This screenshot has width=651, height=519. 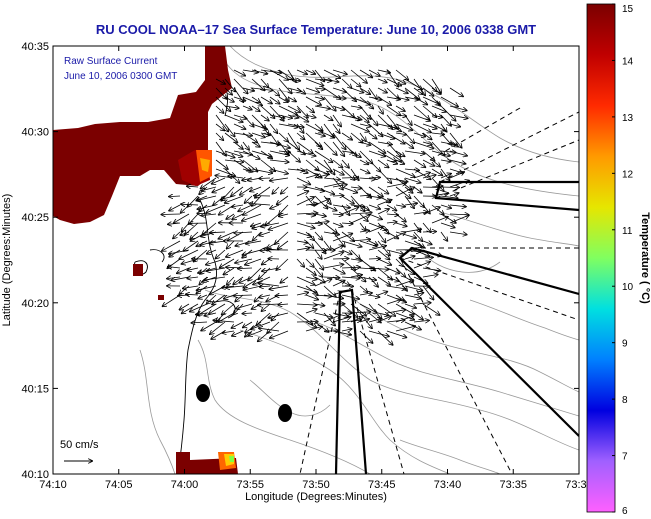 What do you see at coordinates (203, 393) in the screenshot?
I see `buoy-marker` at bounding box center [203, 393].